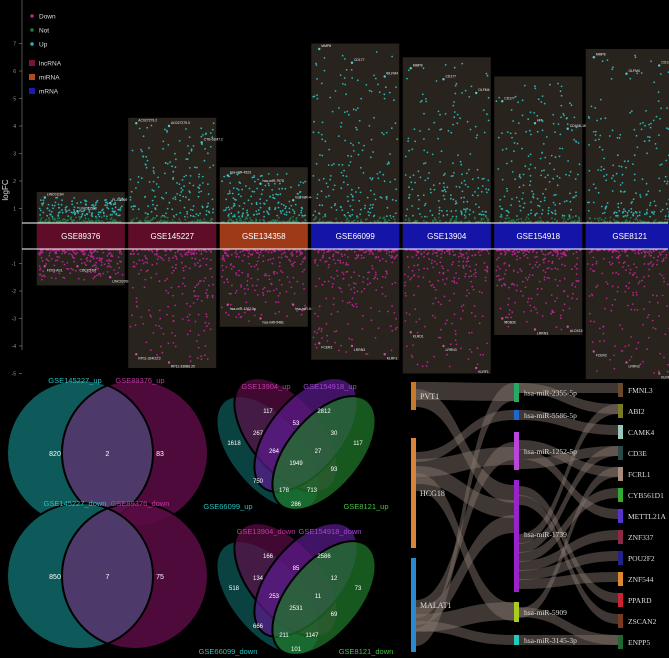  Describe the element at coordinates (639, 474) in the screenshot. I see `sankey-mrna-label: FCRL1` at that location.